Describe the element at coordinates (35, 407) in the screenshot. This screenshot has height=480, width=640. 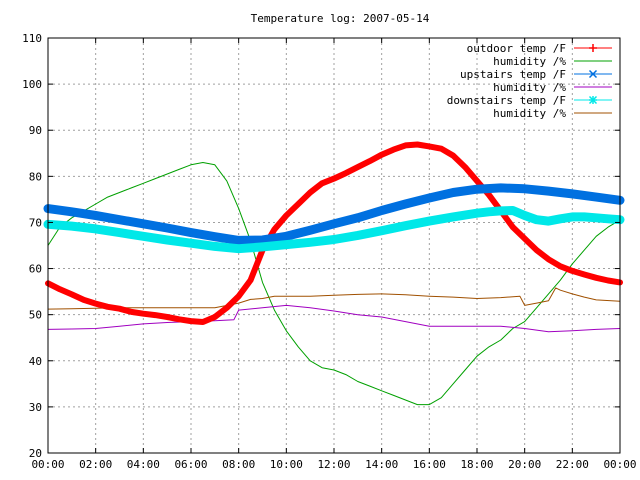
I see `y-tick-label: 30` at that location.